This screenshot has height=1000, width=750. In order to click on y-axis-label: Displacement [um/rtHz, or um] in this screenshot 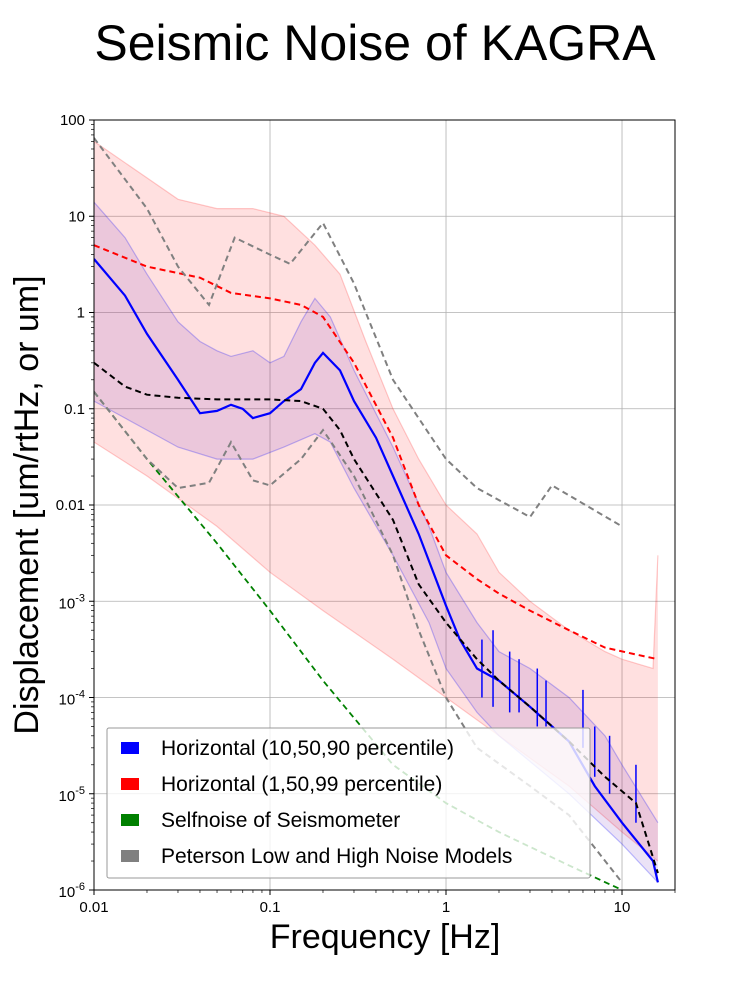, I will do `click(27, 504)`.